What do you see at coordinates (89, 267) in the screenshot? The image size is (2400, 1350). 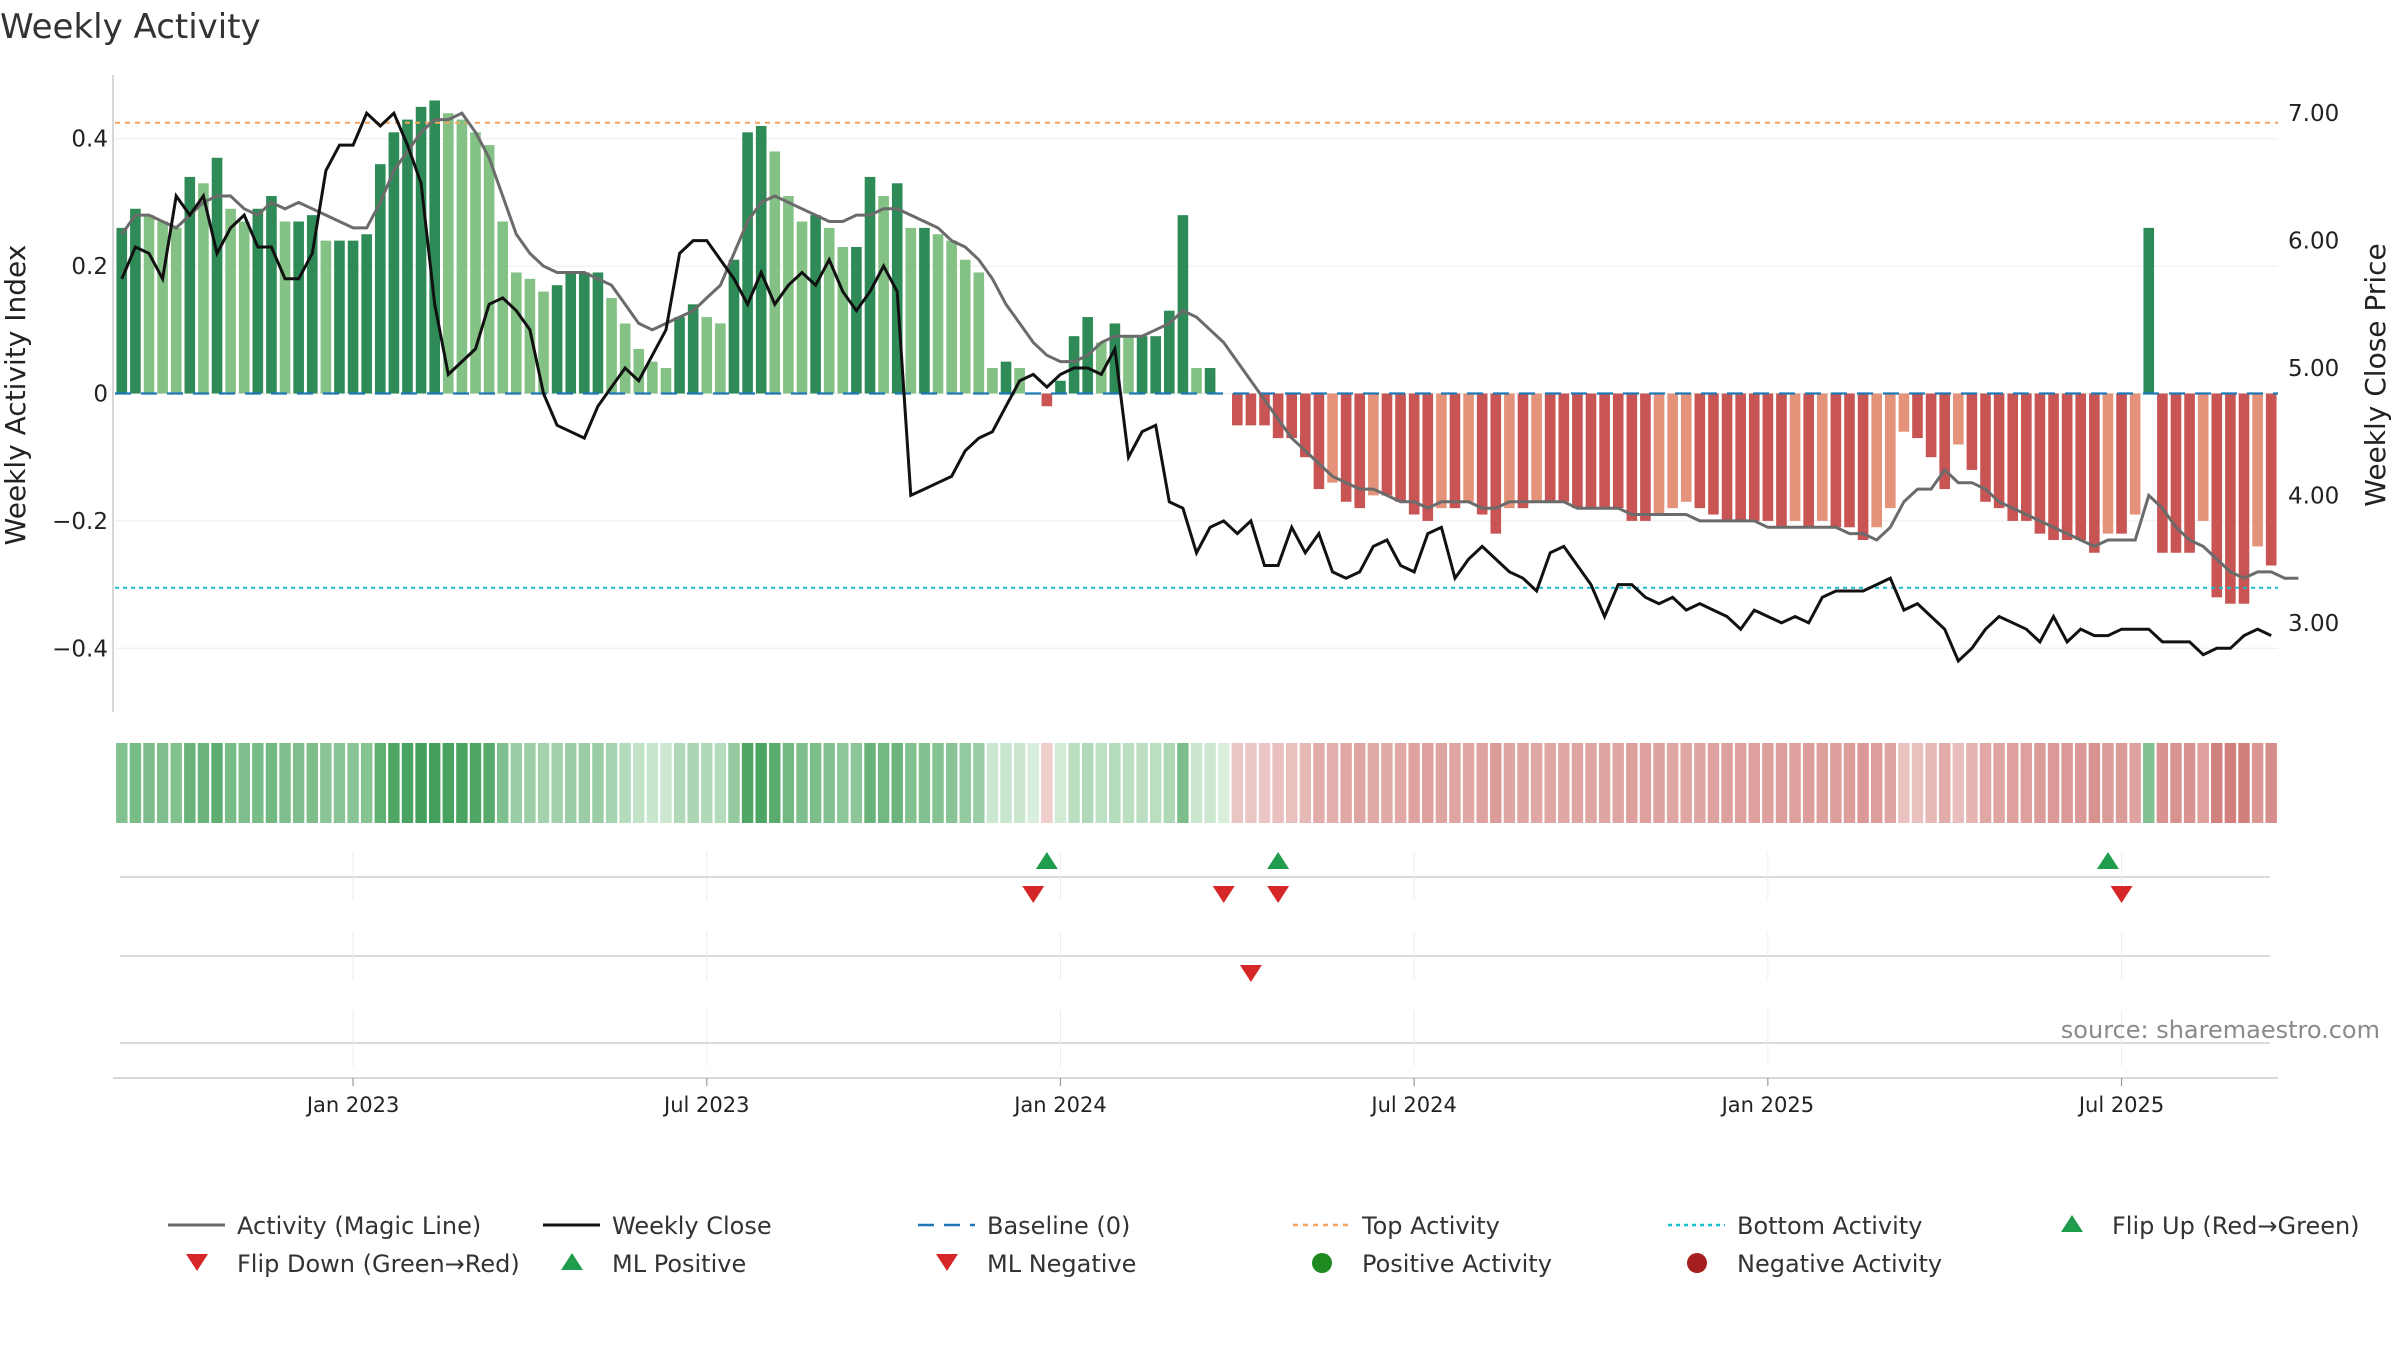 I see `y-tick-label: 0.2` at bounding box center [89, 267].